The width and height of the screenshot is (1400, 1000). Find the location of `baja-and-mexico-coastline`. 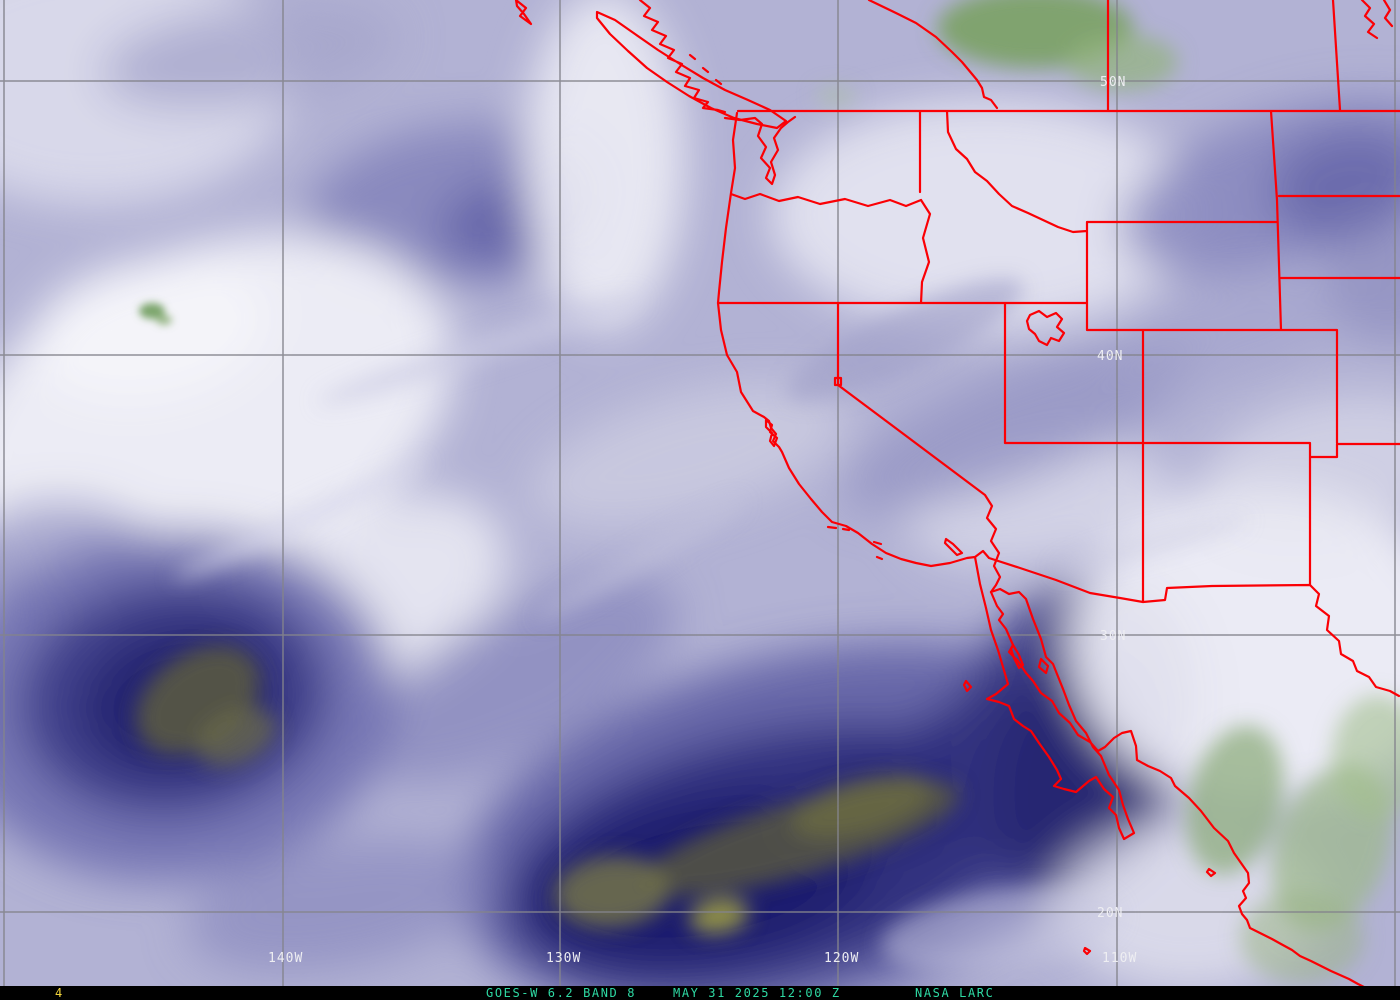

baja-and-mexico-coastline is located at coordinates (1169, 772).